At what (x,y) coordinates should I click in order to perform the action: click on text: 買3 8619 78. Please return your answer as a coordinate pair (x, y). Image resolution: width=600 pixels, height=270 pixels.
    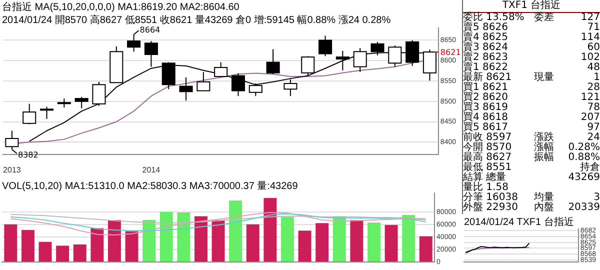
    Looking at the image, I should click on (531, 107).